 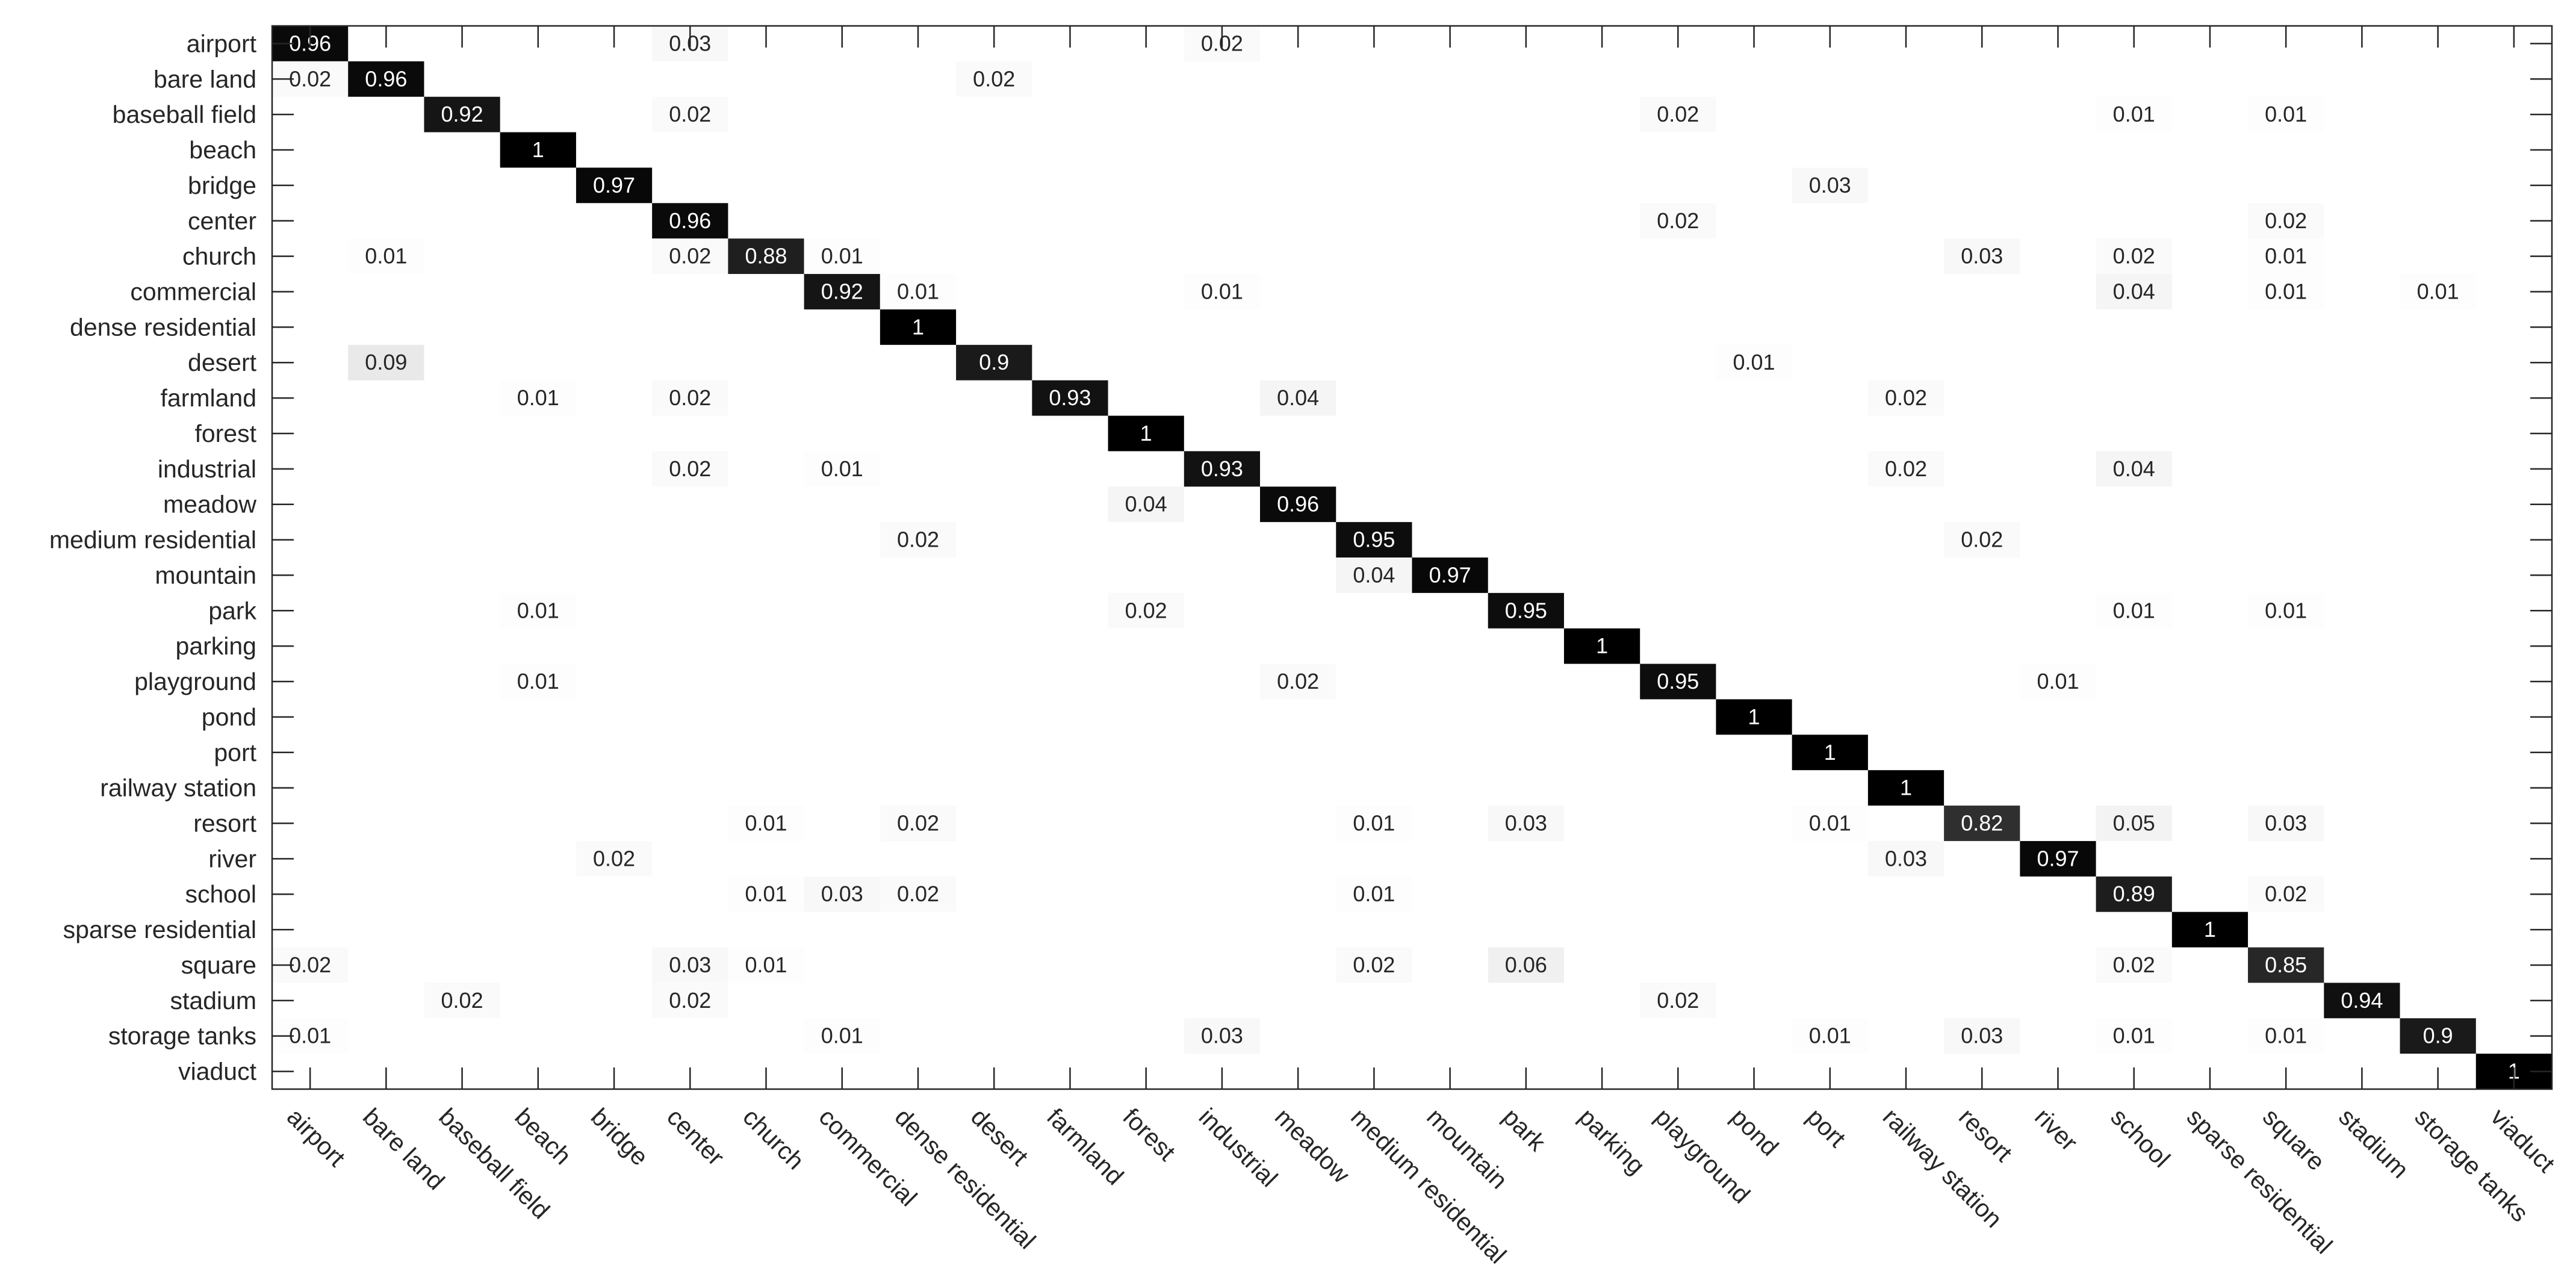 I want to click on cell-value-label: 0.9, so click(x=2438, y=1036).